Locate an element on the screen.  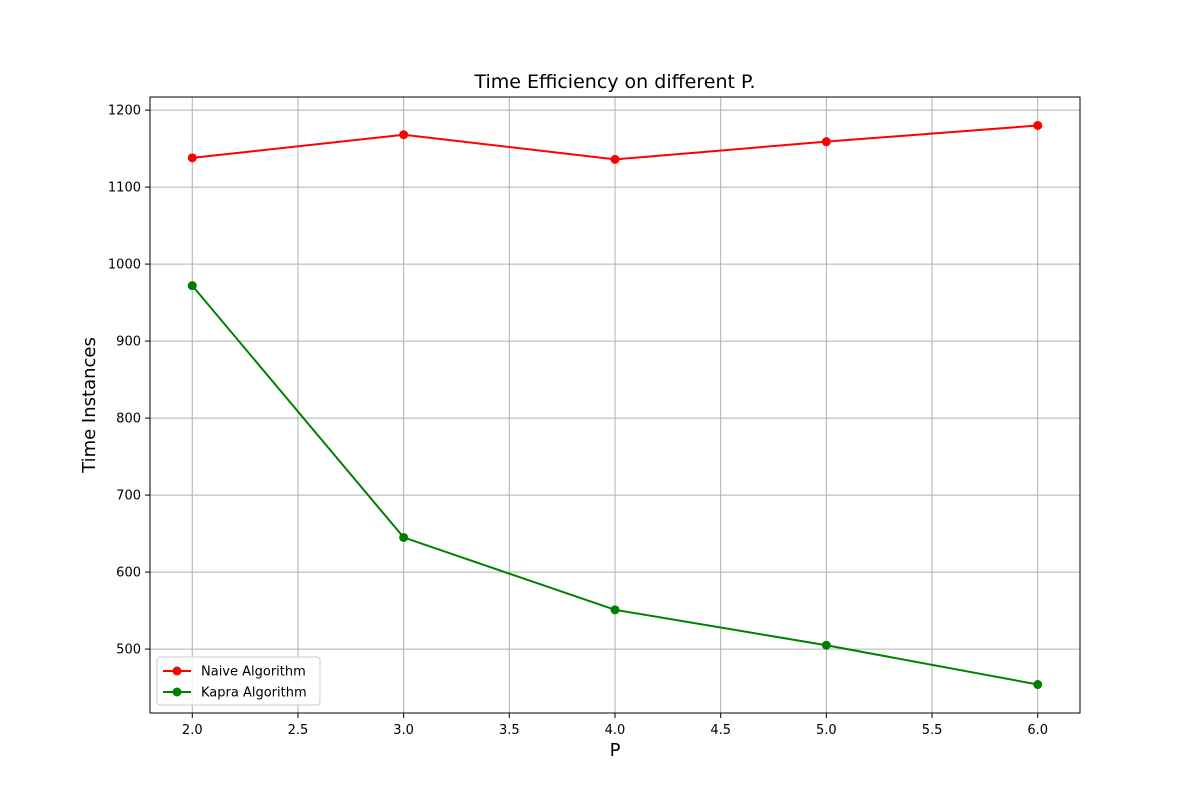
chart-title: Time Efficiency on different P. is located at coordinates (614, 82).